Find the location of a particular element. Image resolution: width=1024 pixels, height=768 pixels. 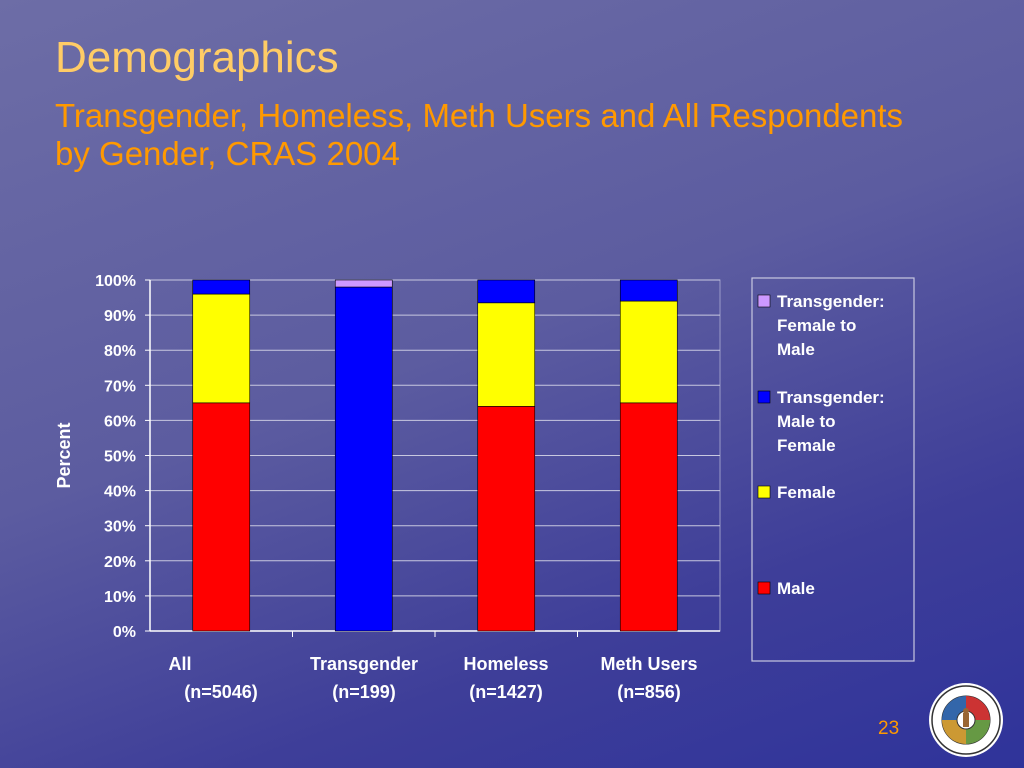

y-tick-label: 80% is located at coordinates (120, 351).